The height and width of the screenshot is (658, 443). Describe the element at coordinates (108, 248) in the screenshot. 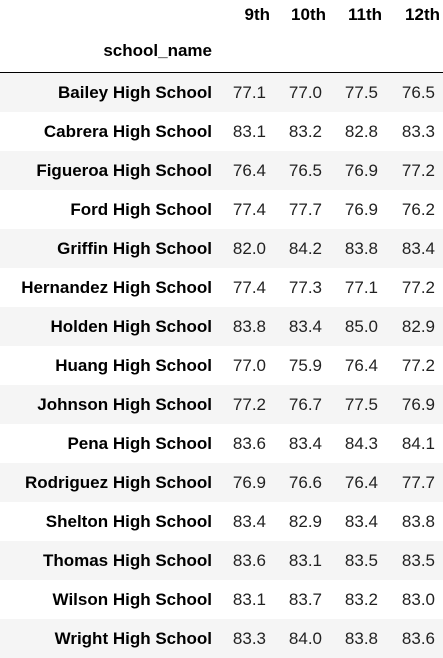

I see `row-school-name: Griffin High School` at that location.